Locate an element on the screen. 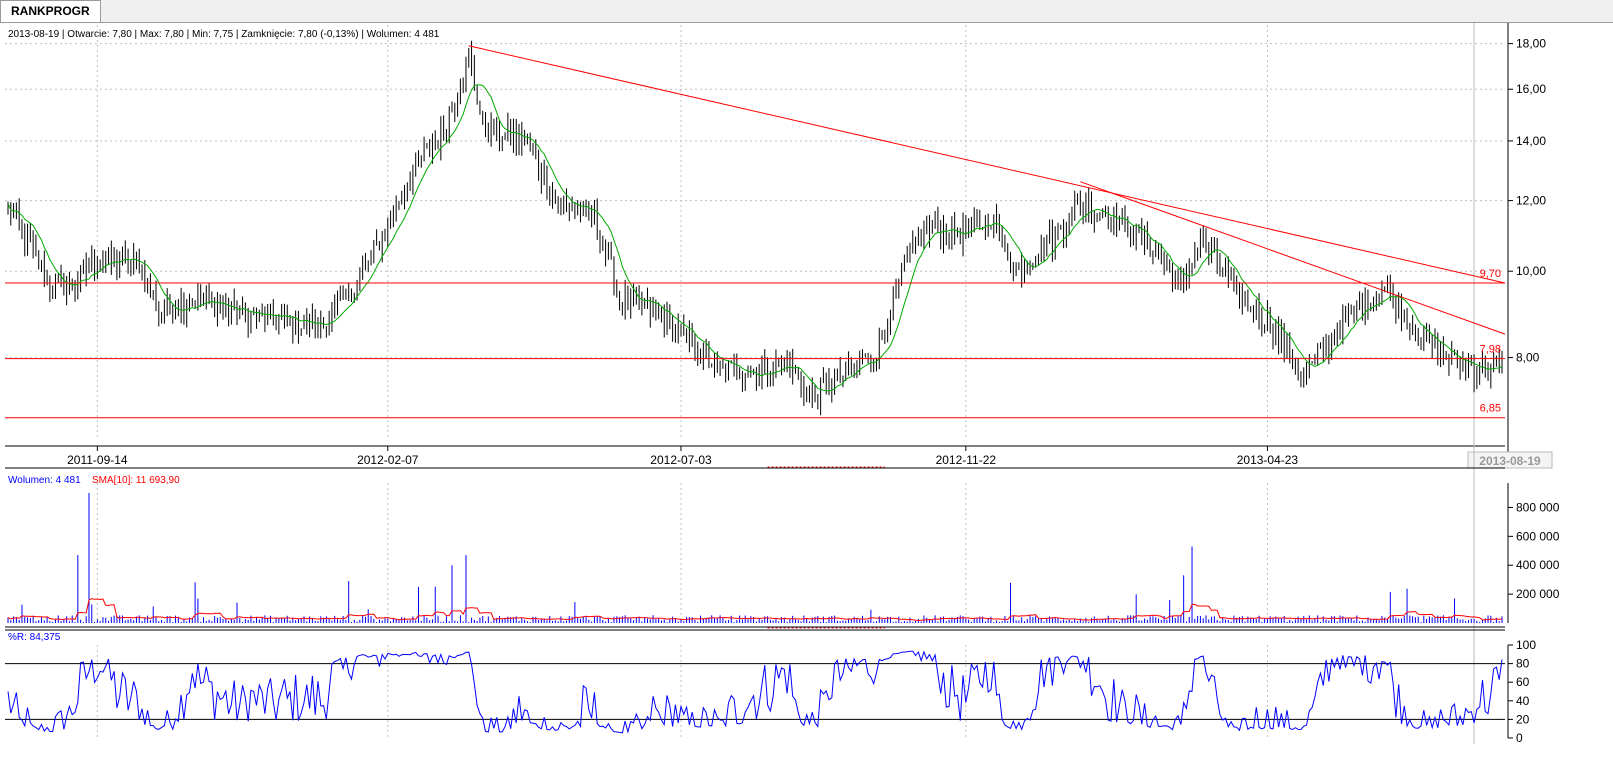 The height and width of the screenshot is (767, 1613). volume-tick-label: 800 000 is located at coordinates (1538, 507).